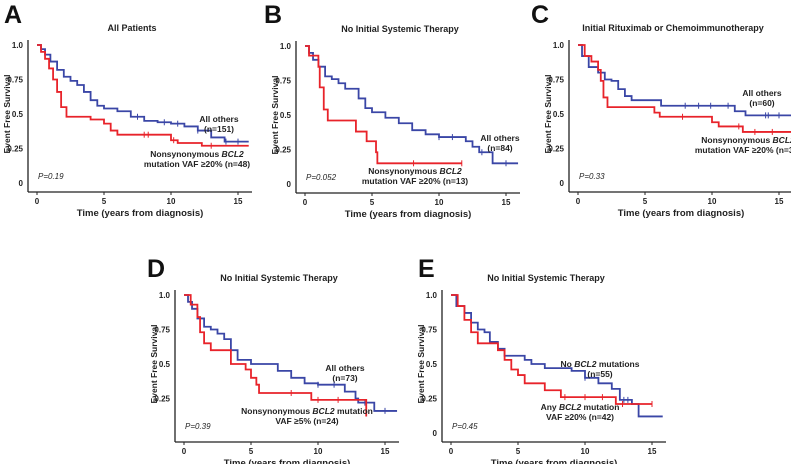  I want to click on others-legend-label-line: (n=73), so click(344, 378).